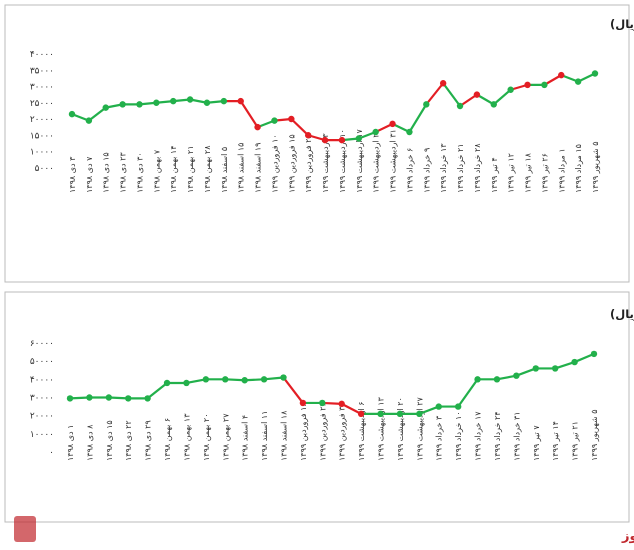 Image resolution: width=634 pixels, height=550 pixels. What do you see at coordinates (460, 168) in the screenshot?
I see `x-tick-label: ۲۱ خرداد ۱۳۹۹` at bounding box center [460, 168].